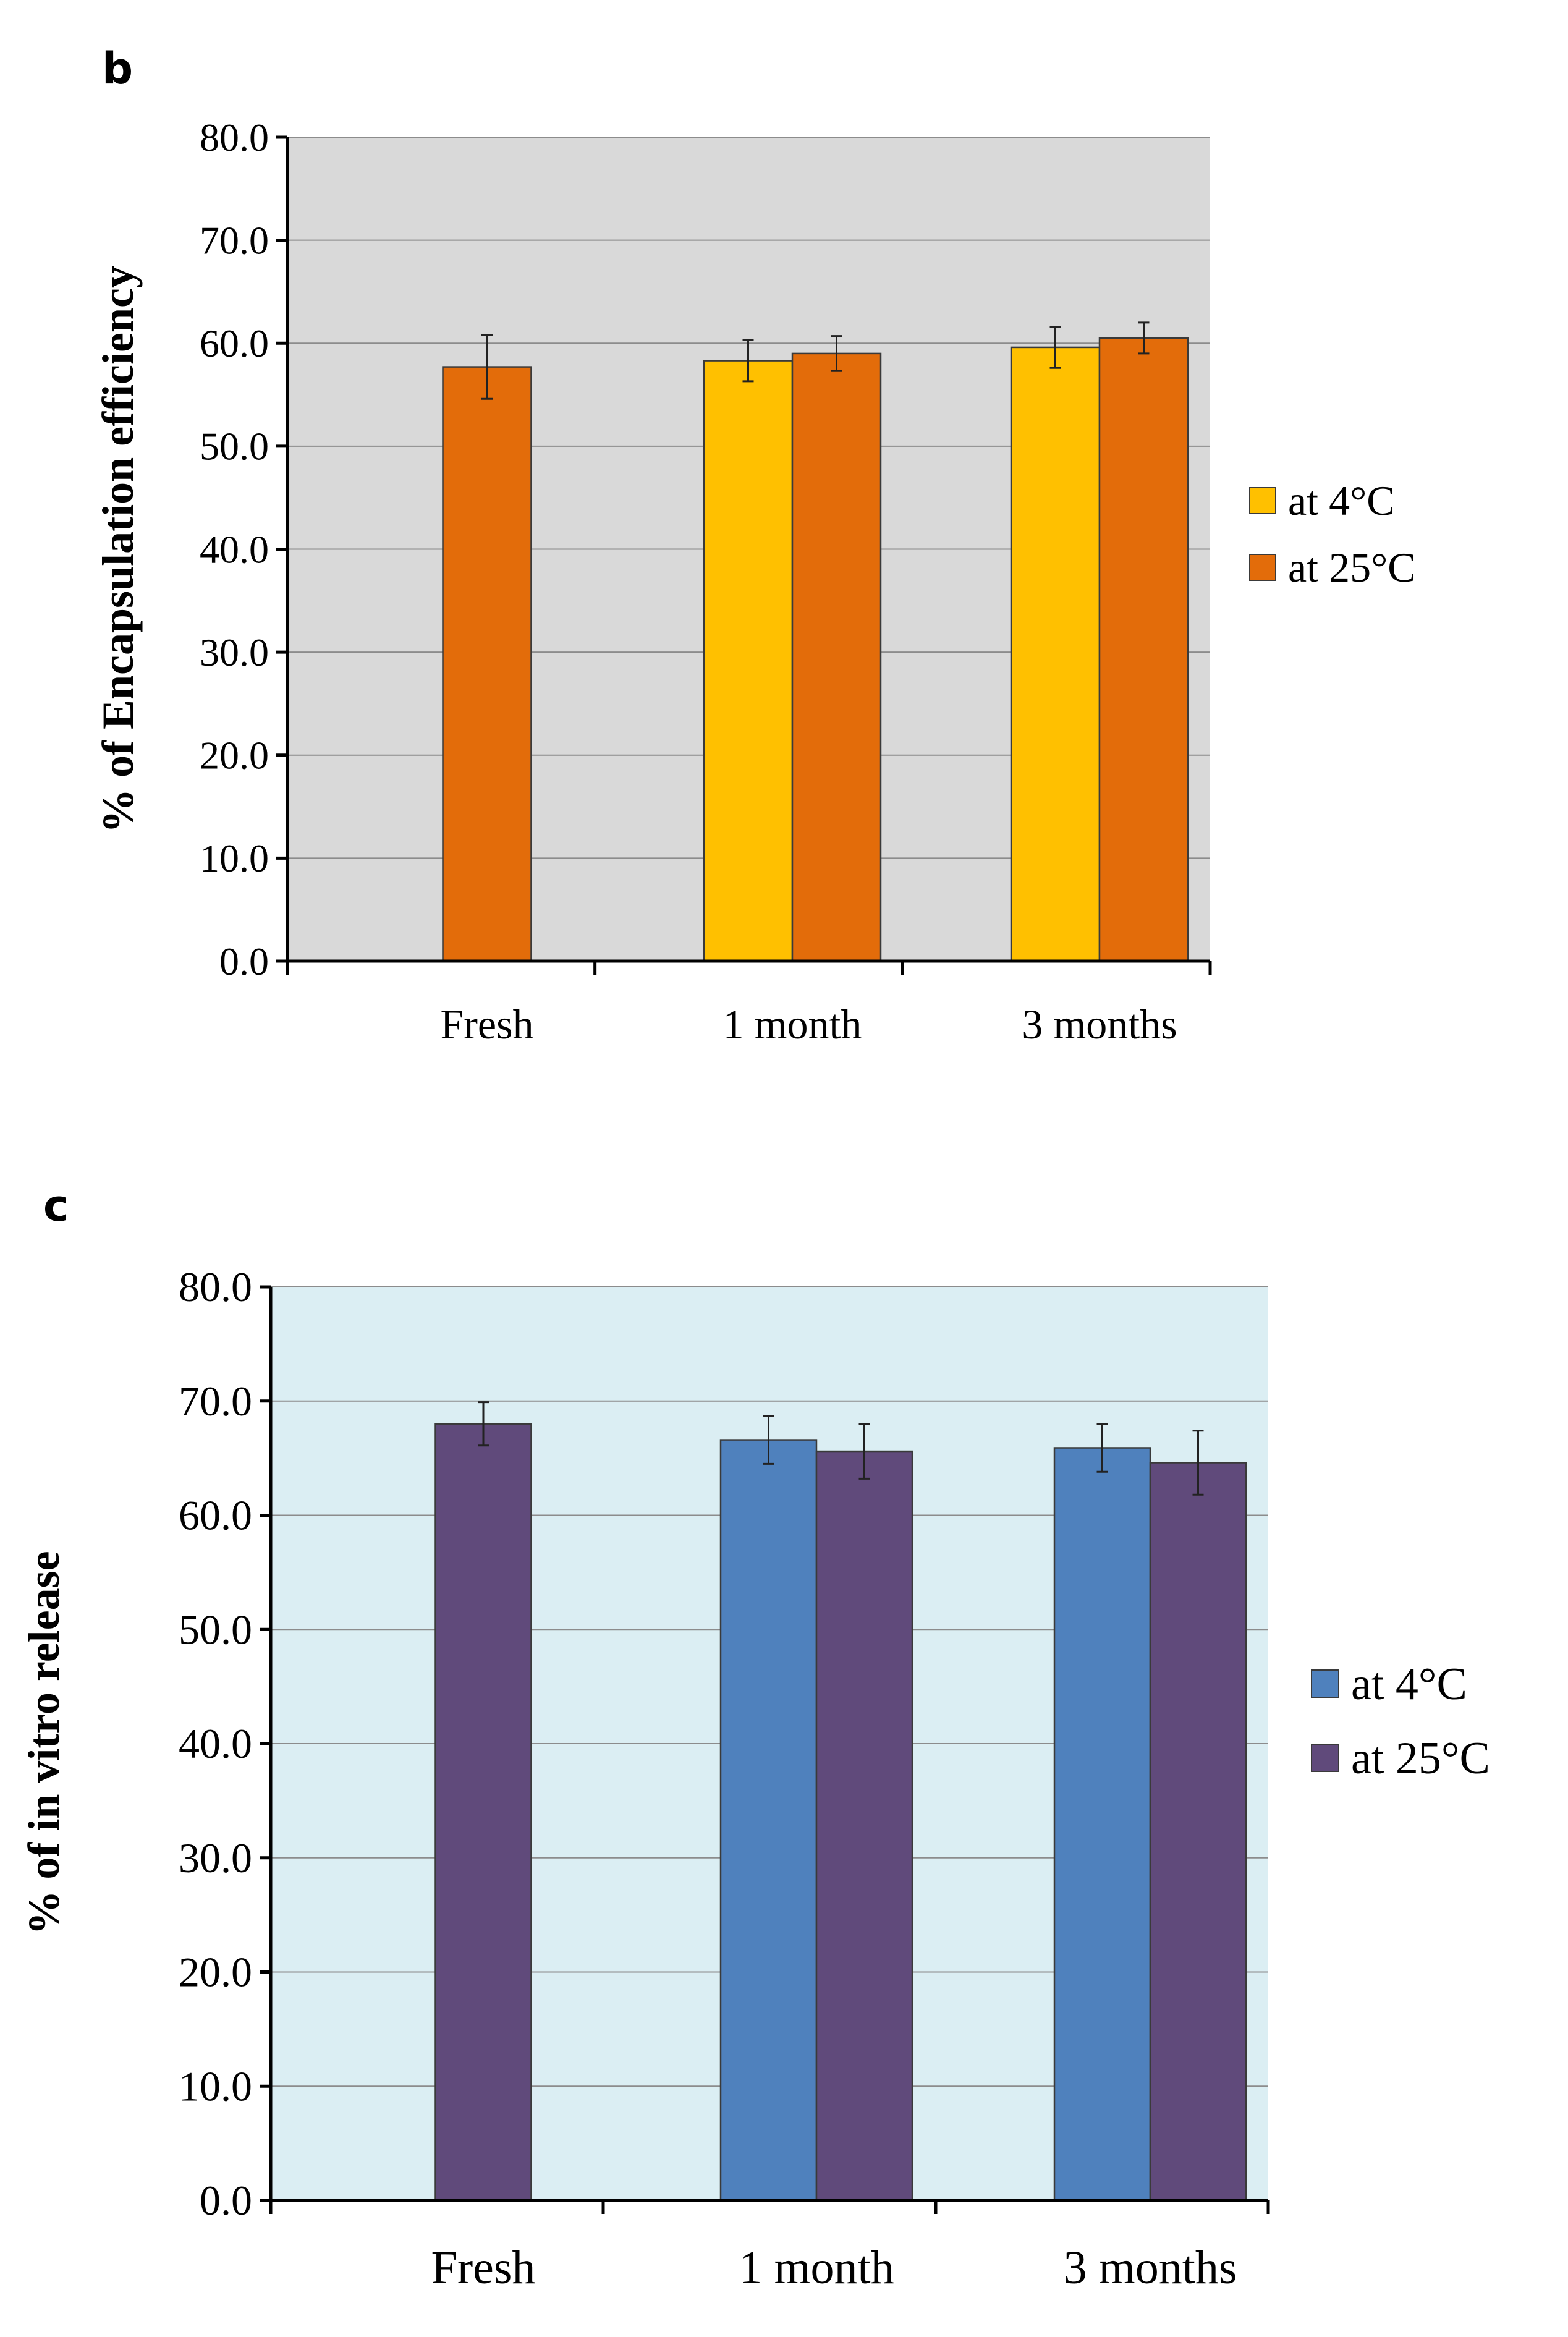  I want to click on panel-letter: b, so click(118, 68).